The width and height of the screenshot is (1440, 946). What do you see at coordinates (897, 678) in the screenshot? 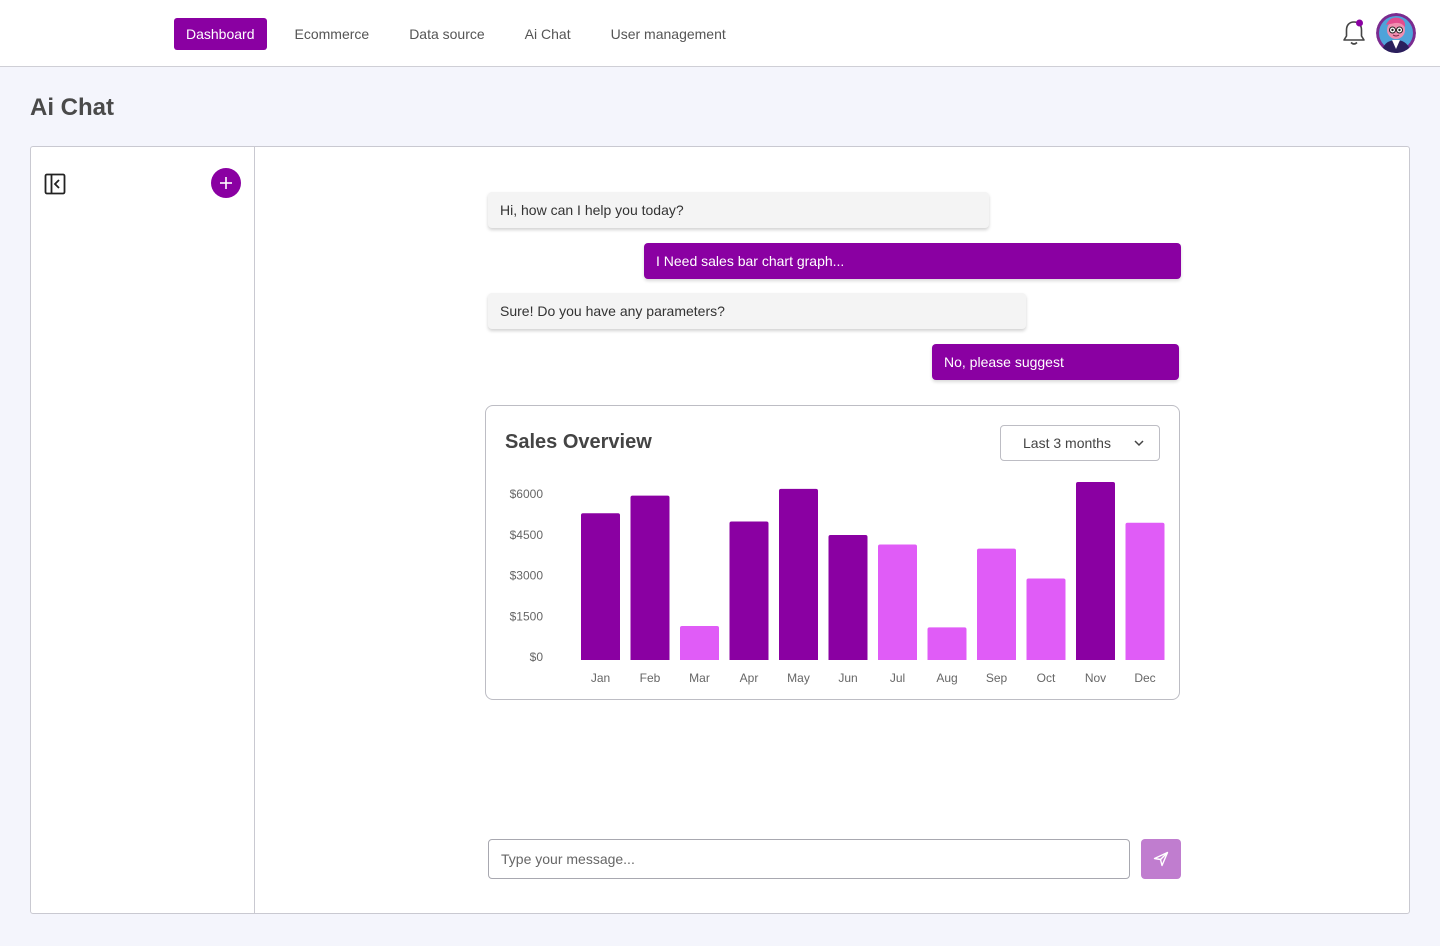
I see `x-tick-label: Jul` at bounding box center [897, 678].